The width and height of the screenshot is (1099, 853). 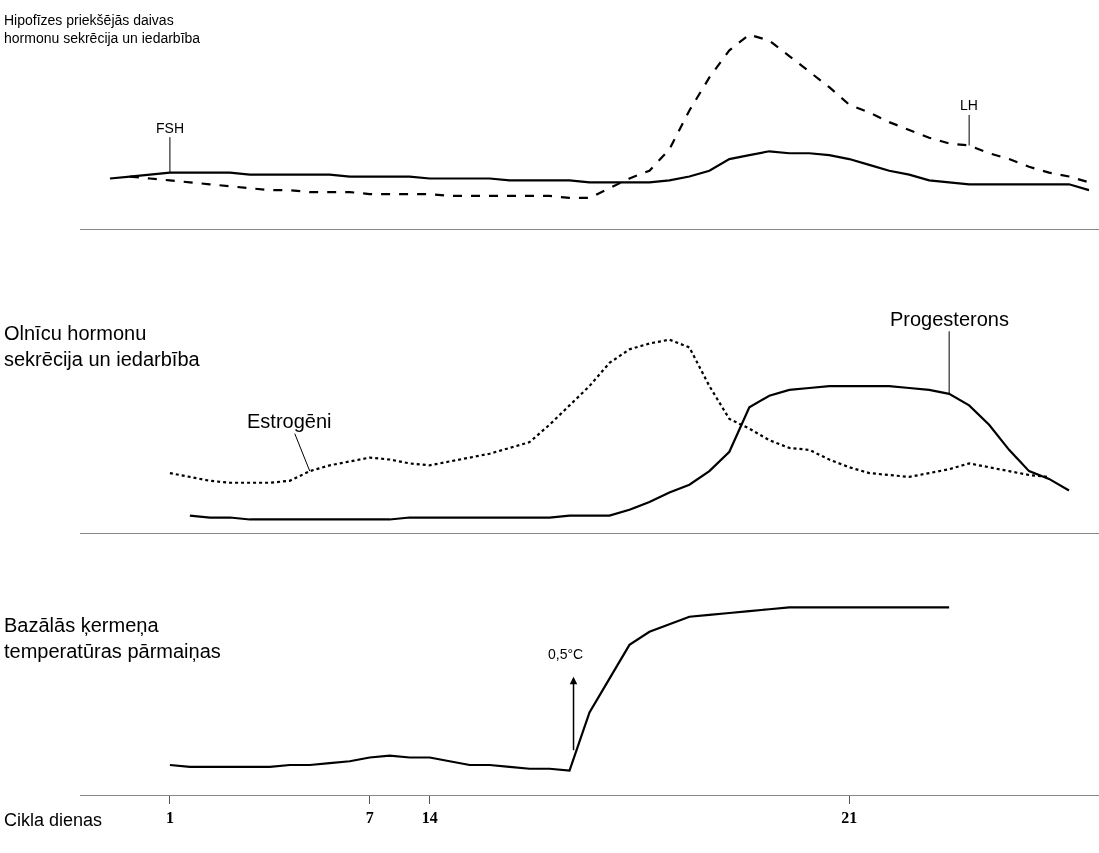 What do you see at coordinates (949, 319) in the screenshot?
I see `text: Progesterons` at bounding box center [949, 319].